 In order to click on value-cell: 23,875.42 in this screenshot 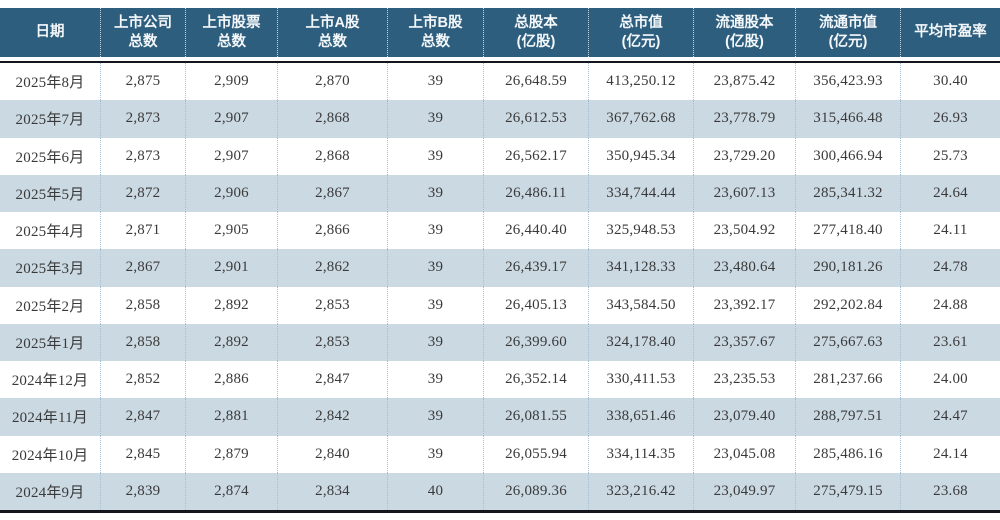, I will do `click(744, 82)`.